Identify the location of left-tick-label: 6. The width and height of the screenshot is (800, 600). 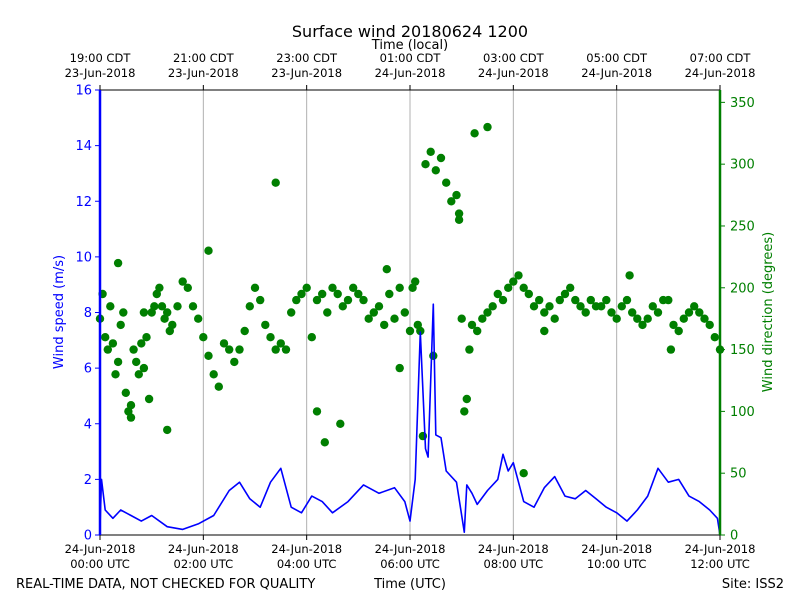
(88, 369).